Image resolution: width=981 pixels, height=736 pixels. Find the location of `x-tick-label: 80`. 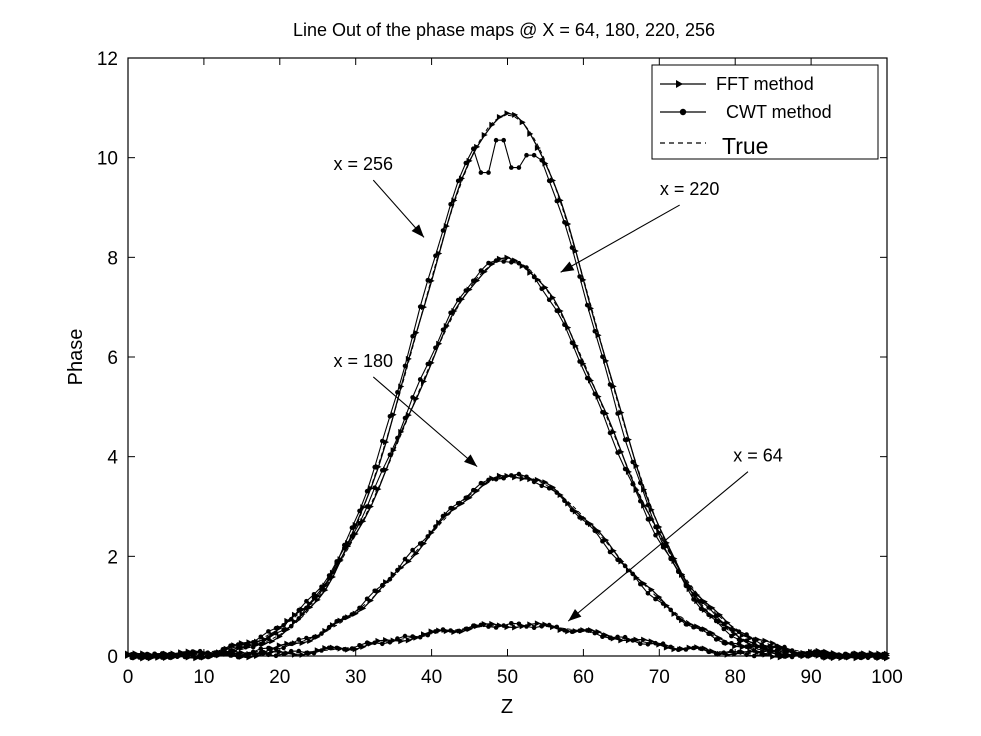

x-tick-label: 80 is located at coordinates (735, 677).